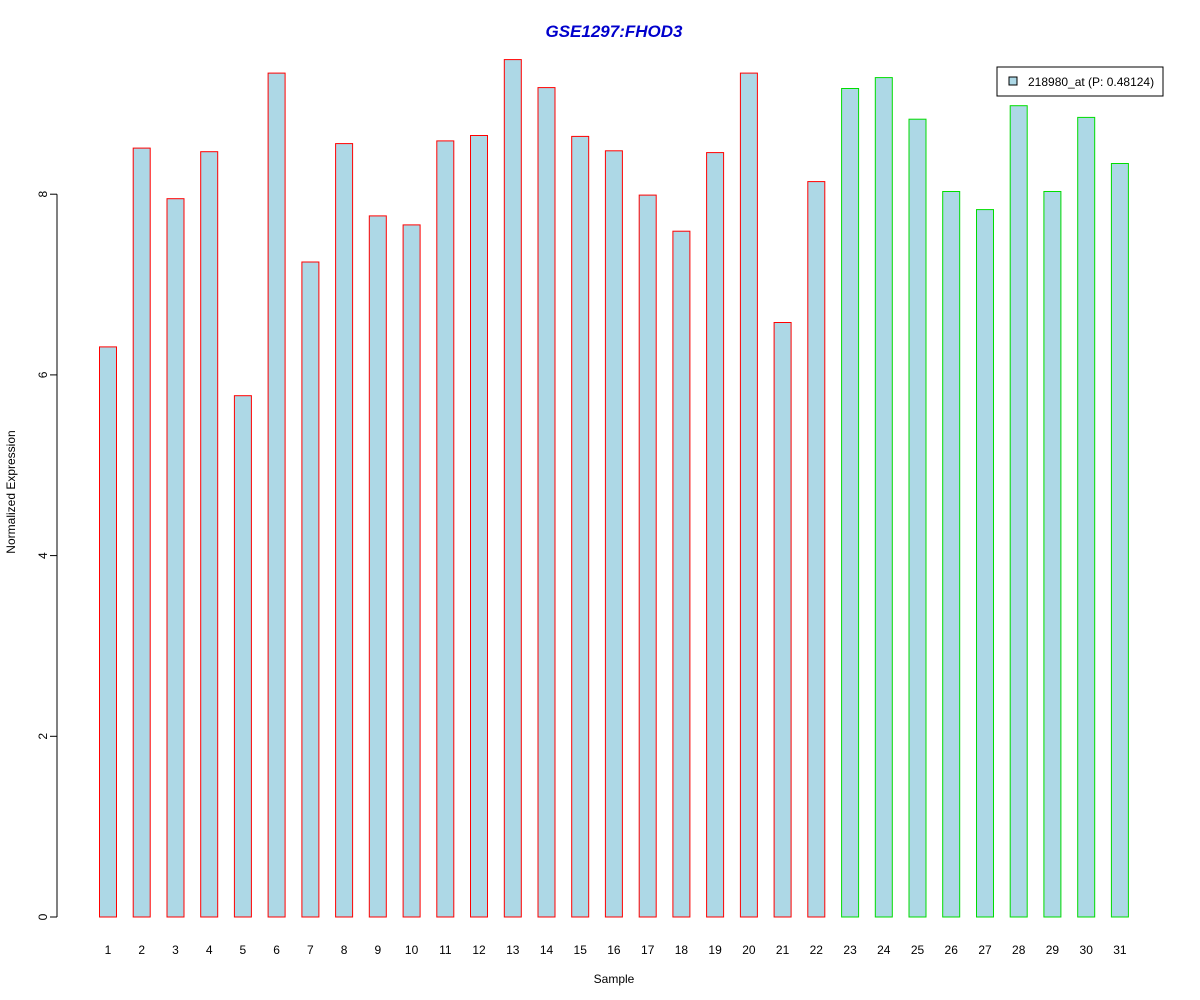 The image size is (1200, 1000). What do you see at coordinates (43, 555) in the screenshot?
I see `y-tick-label: 4` at bounding box center [43, 555].